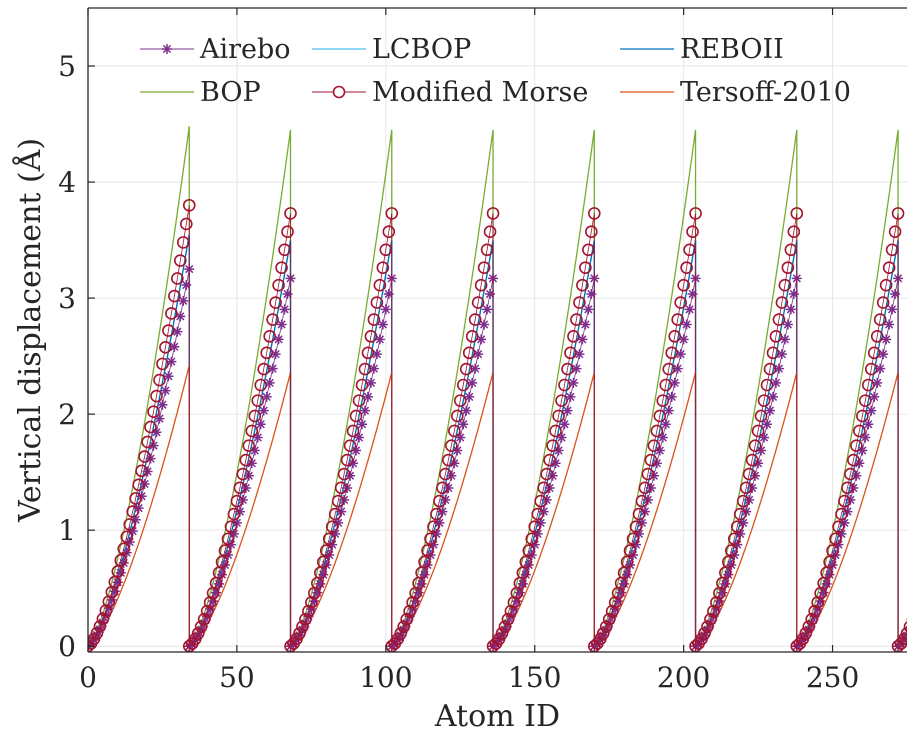 This screenshot has height=731, width=907. Describe the element at coordinates (735, 92) in the screenshot. I see `legend-entry-tersoff-2010: Tersoff-2010` at that location.